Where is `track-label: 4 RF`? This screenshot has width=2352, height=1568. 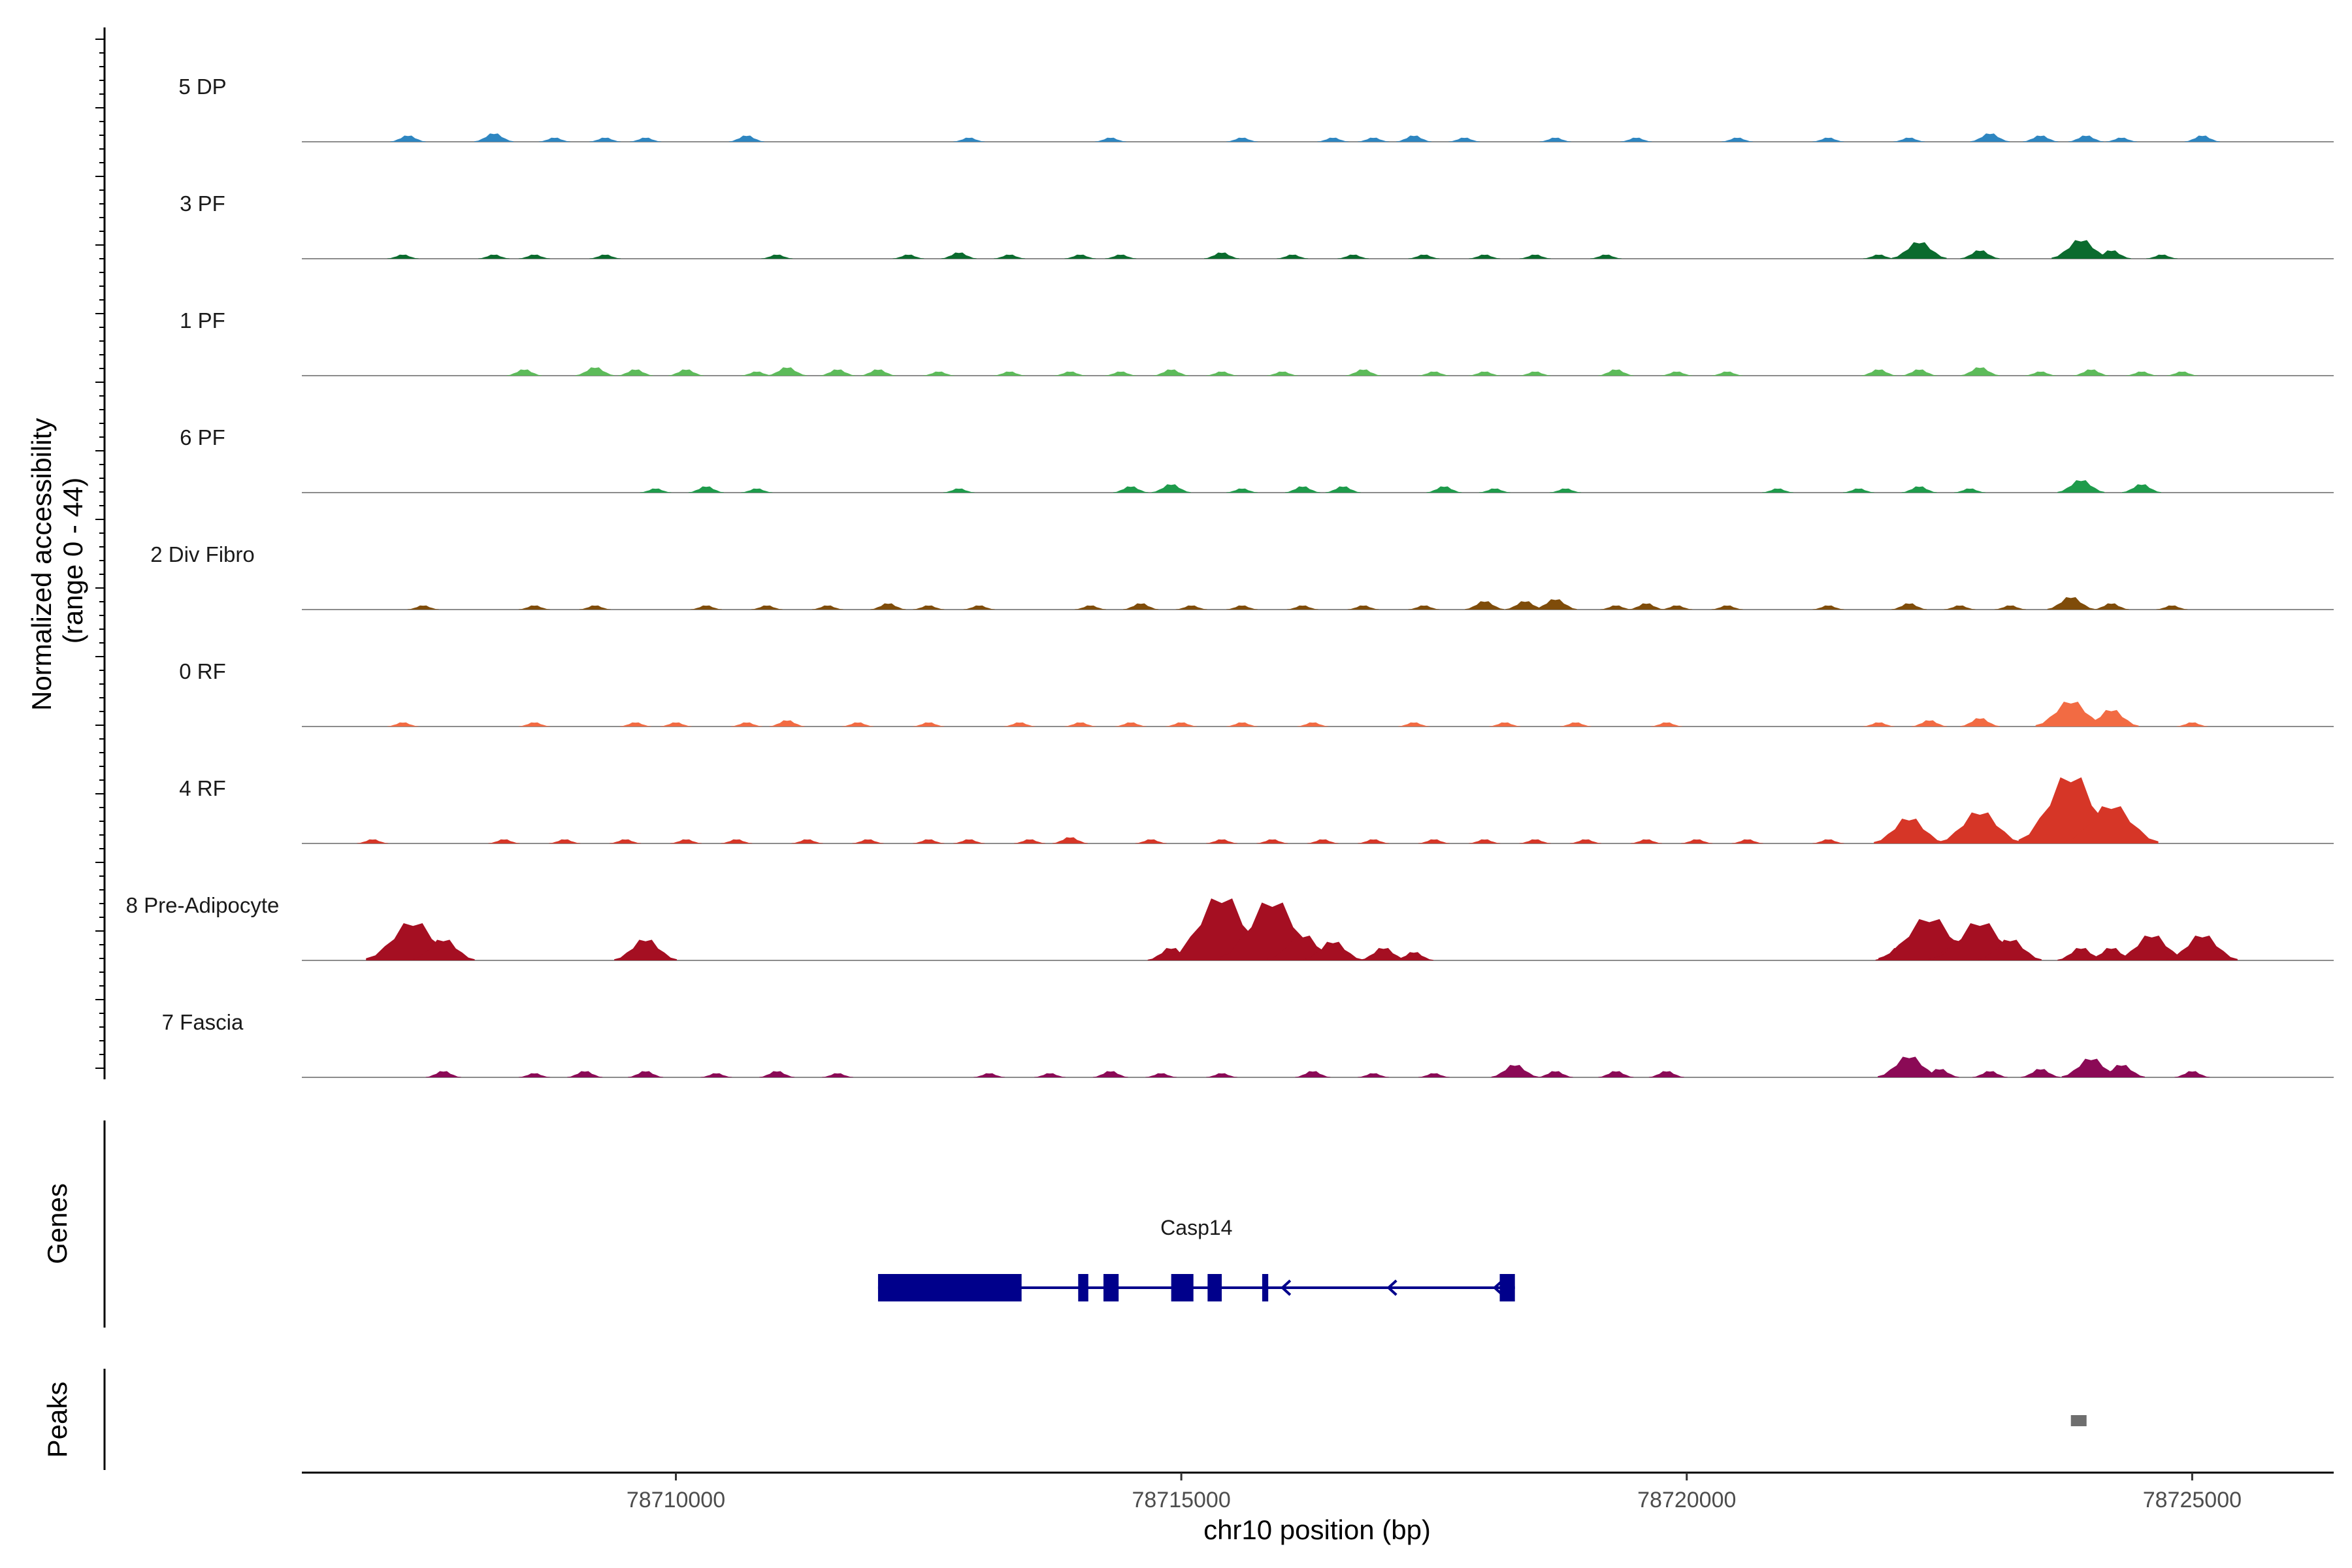
track-label: 4 RF is located at coordinates (202, 788).